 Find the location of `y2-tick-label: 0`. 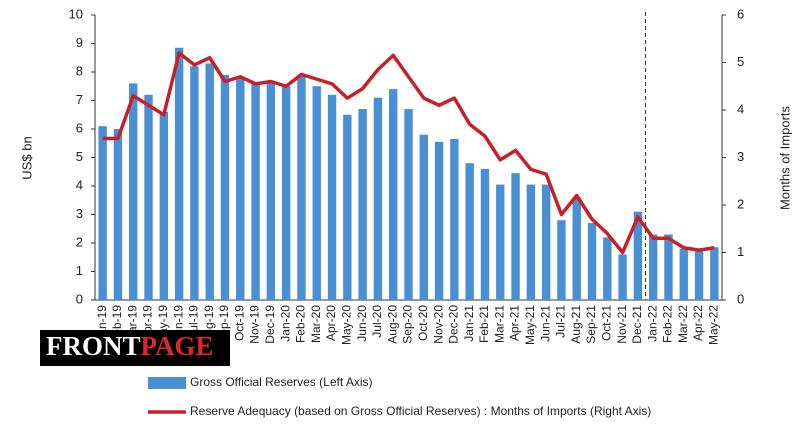

y2-tick-label: 0 is located at coordinates (740, 298).